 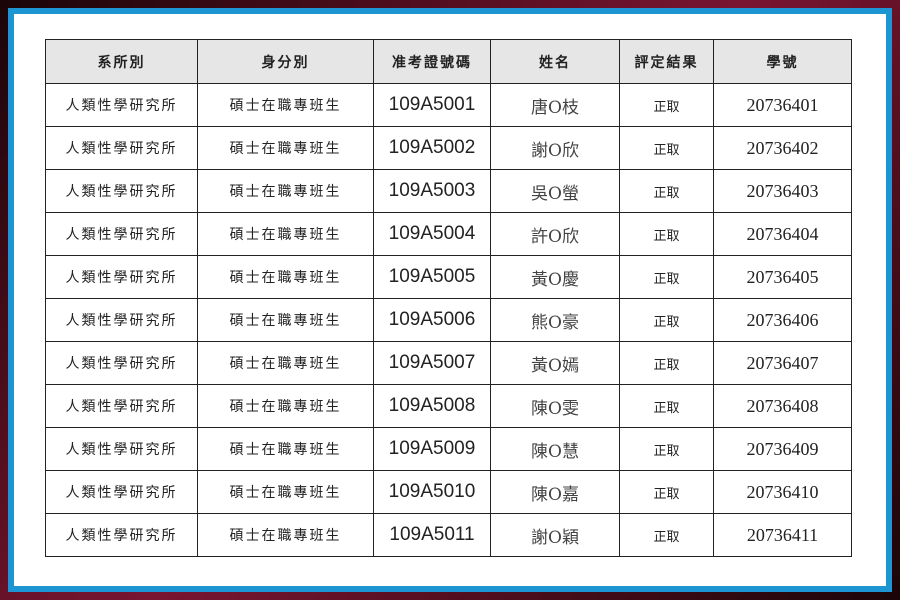 What do you see at coordinates (555, 61) in the screenshot?
I see `header-name: 姓名` at bounding box center [555, 61].